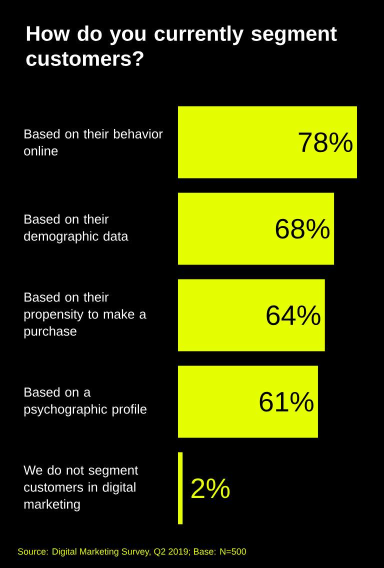 The height and width of the screenshot is (568, 384). Describe the element at coordinates (85, 401) in the screenshot. I see `y-tick-label: Based on a psychographic profile` at that location.